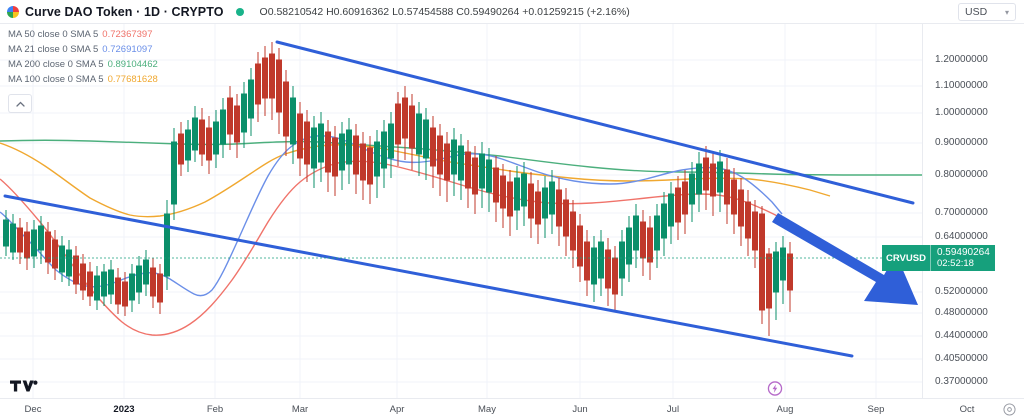 The height and width of the screenshot is (419, 1024). What do you see at coordinates (673, 409) in the screenshot?
I see `time-tick-jul: Jul` at bounding box center [673, 409].